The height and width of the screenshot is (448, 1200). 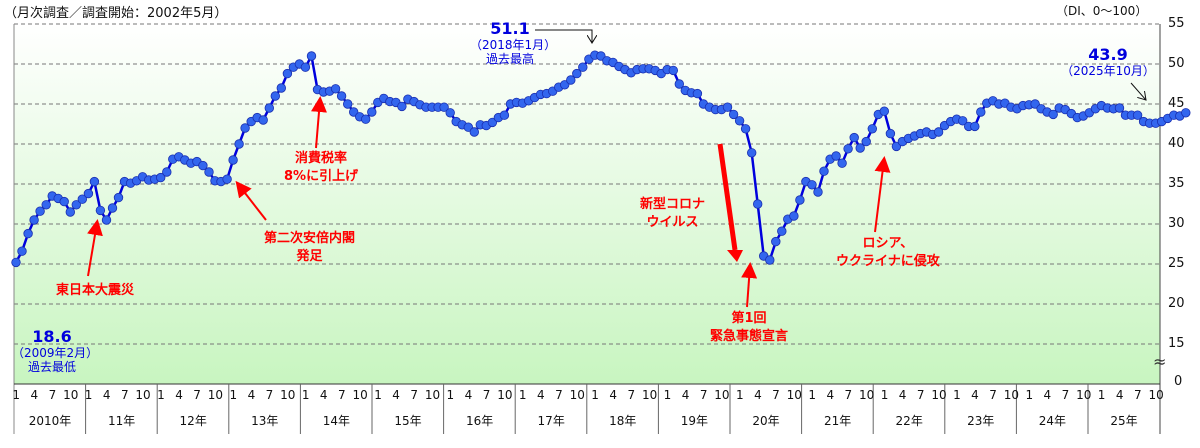 I want to click on year-label: 15年, so click(x=408, y=421).